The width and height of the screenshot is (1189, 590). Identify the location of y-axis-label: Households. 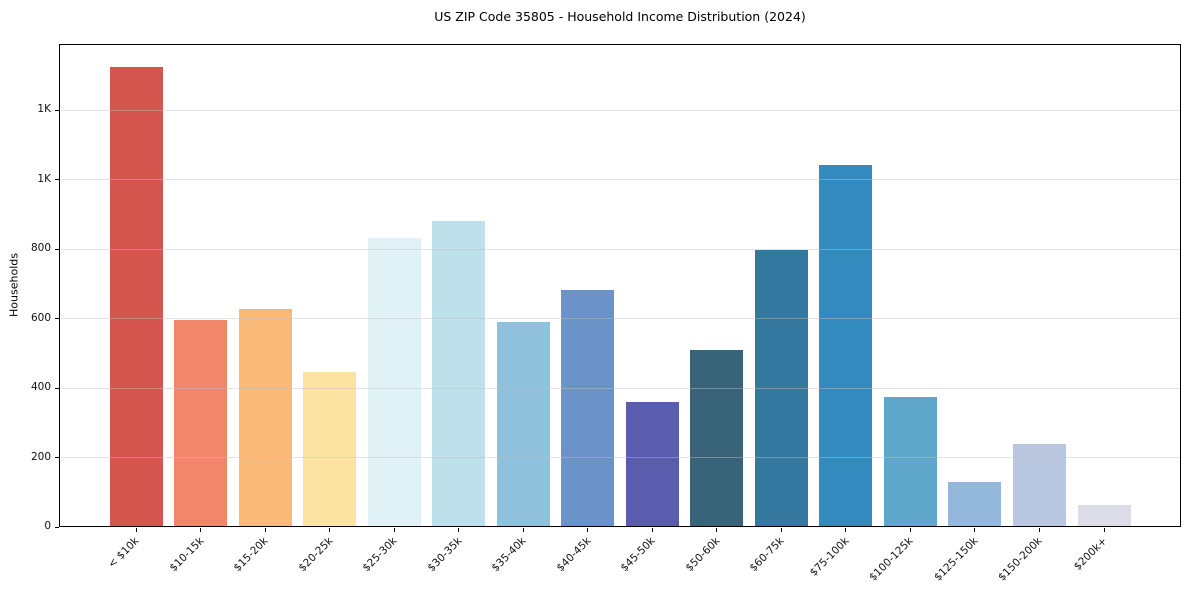
(14, 285).